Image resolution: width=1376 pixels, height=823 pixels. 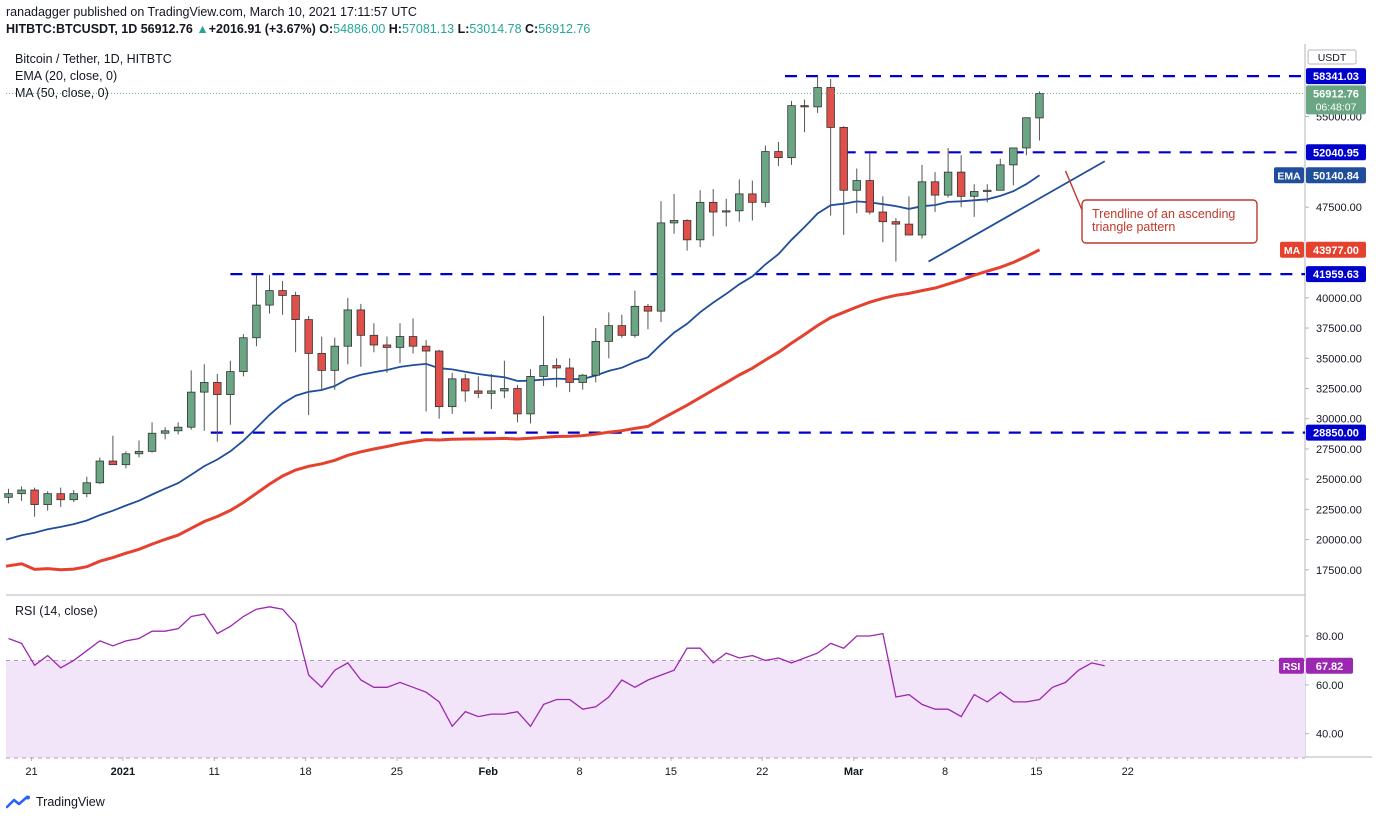 What do you see at coordinates (93, 59) in the screenshot?
I see `chart-title-legend: Bitcoin / Tether, 1D, HITBTC` at bounding box center [93, 59].